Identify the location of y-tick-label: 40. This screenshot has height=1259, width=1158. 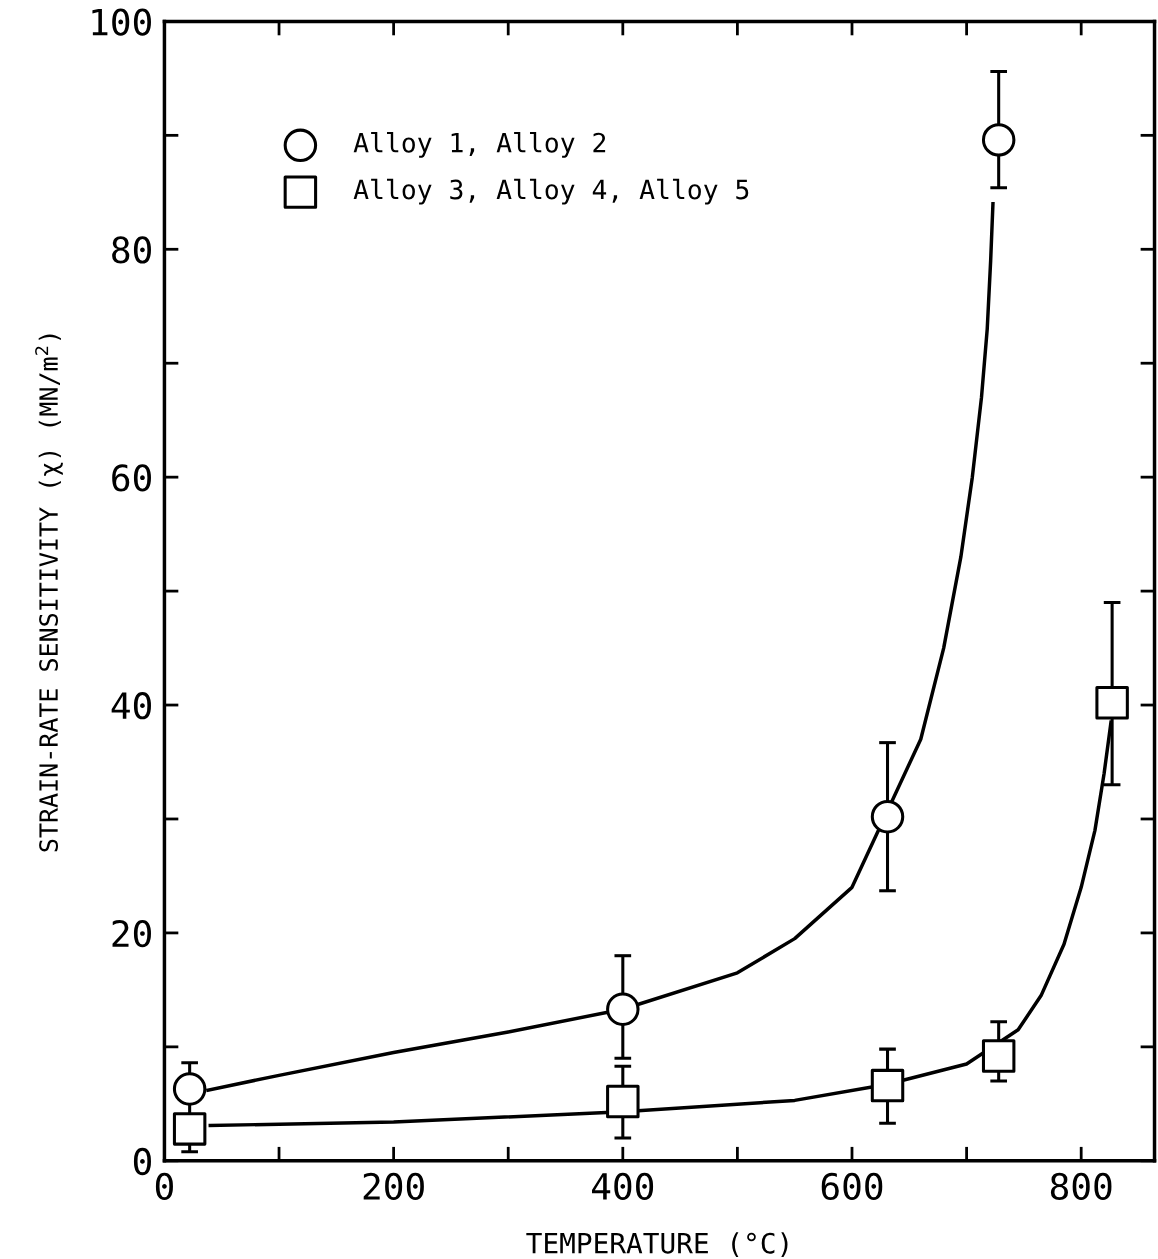
(131, 706).